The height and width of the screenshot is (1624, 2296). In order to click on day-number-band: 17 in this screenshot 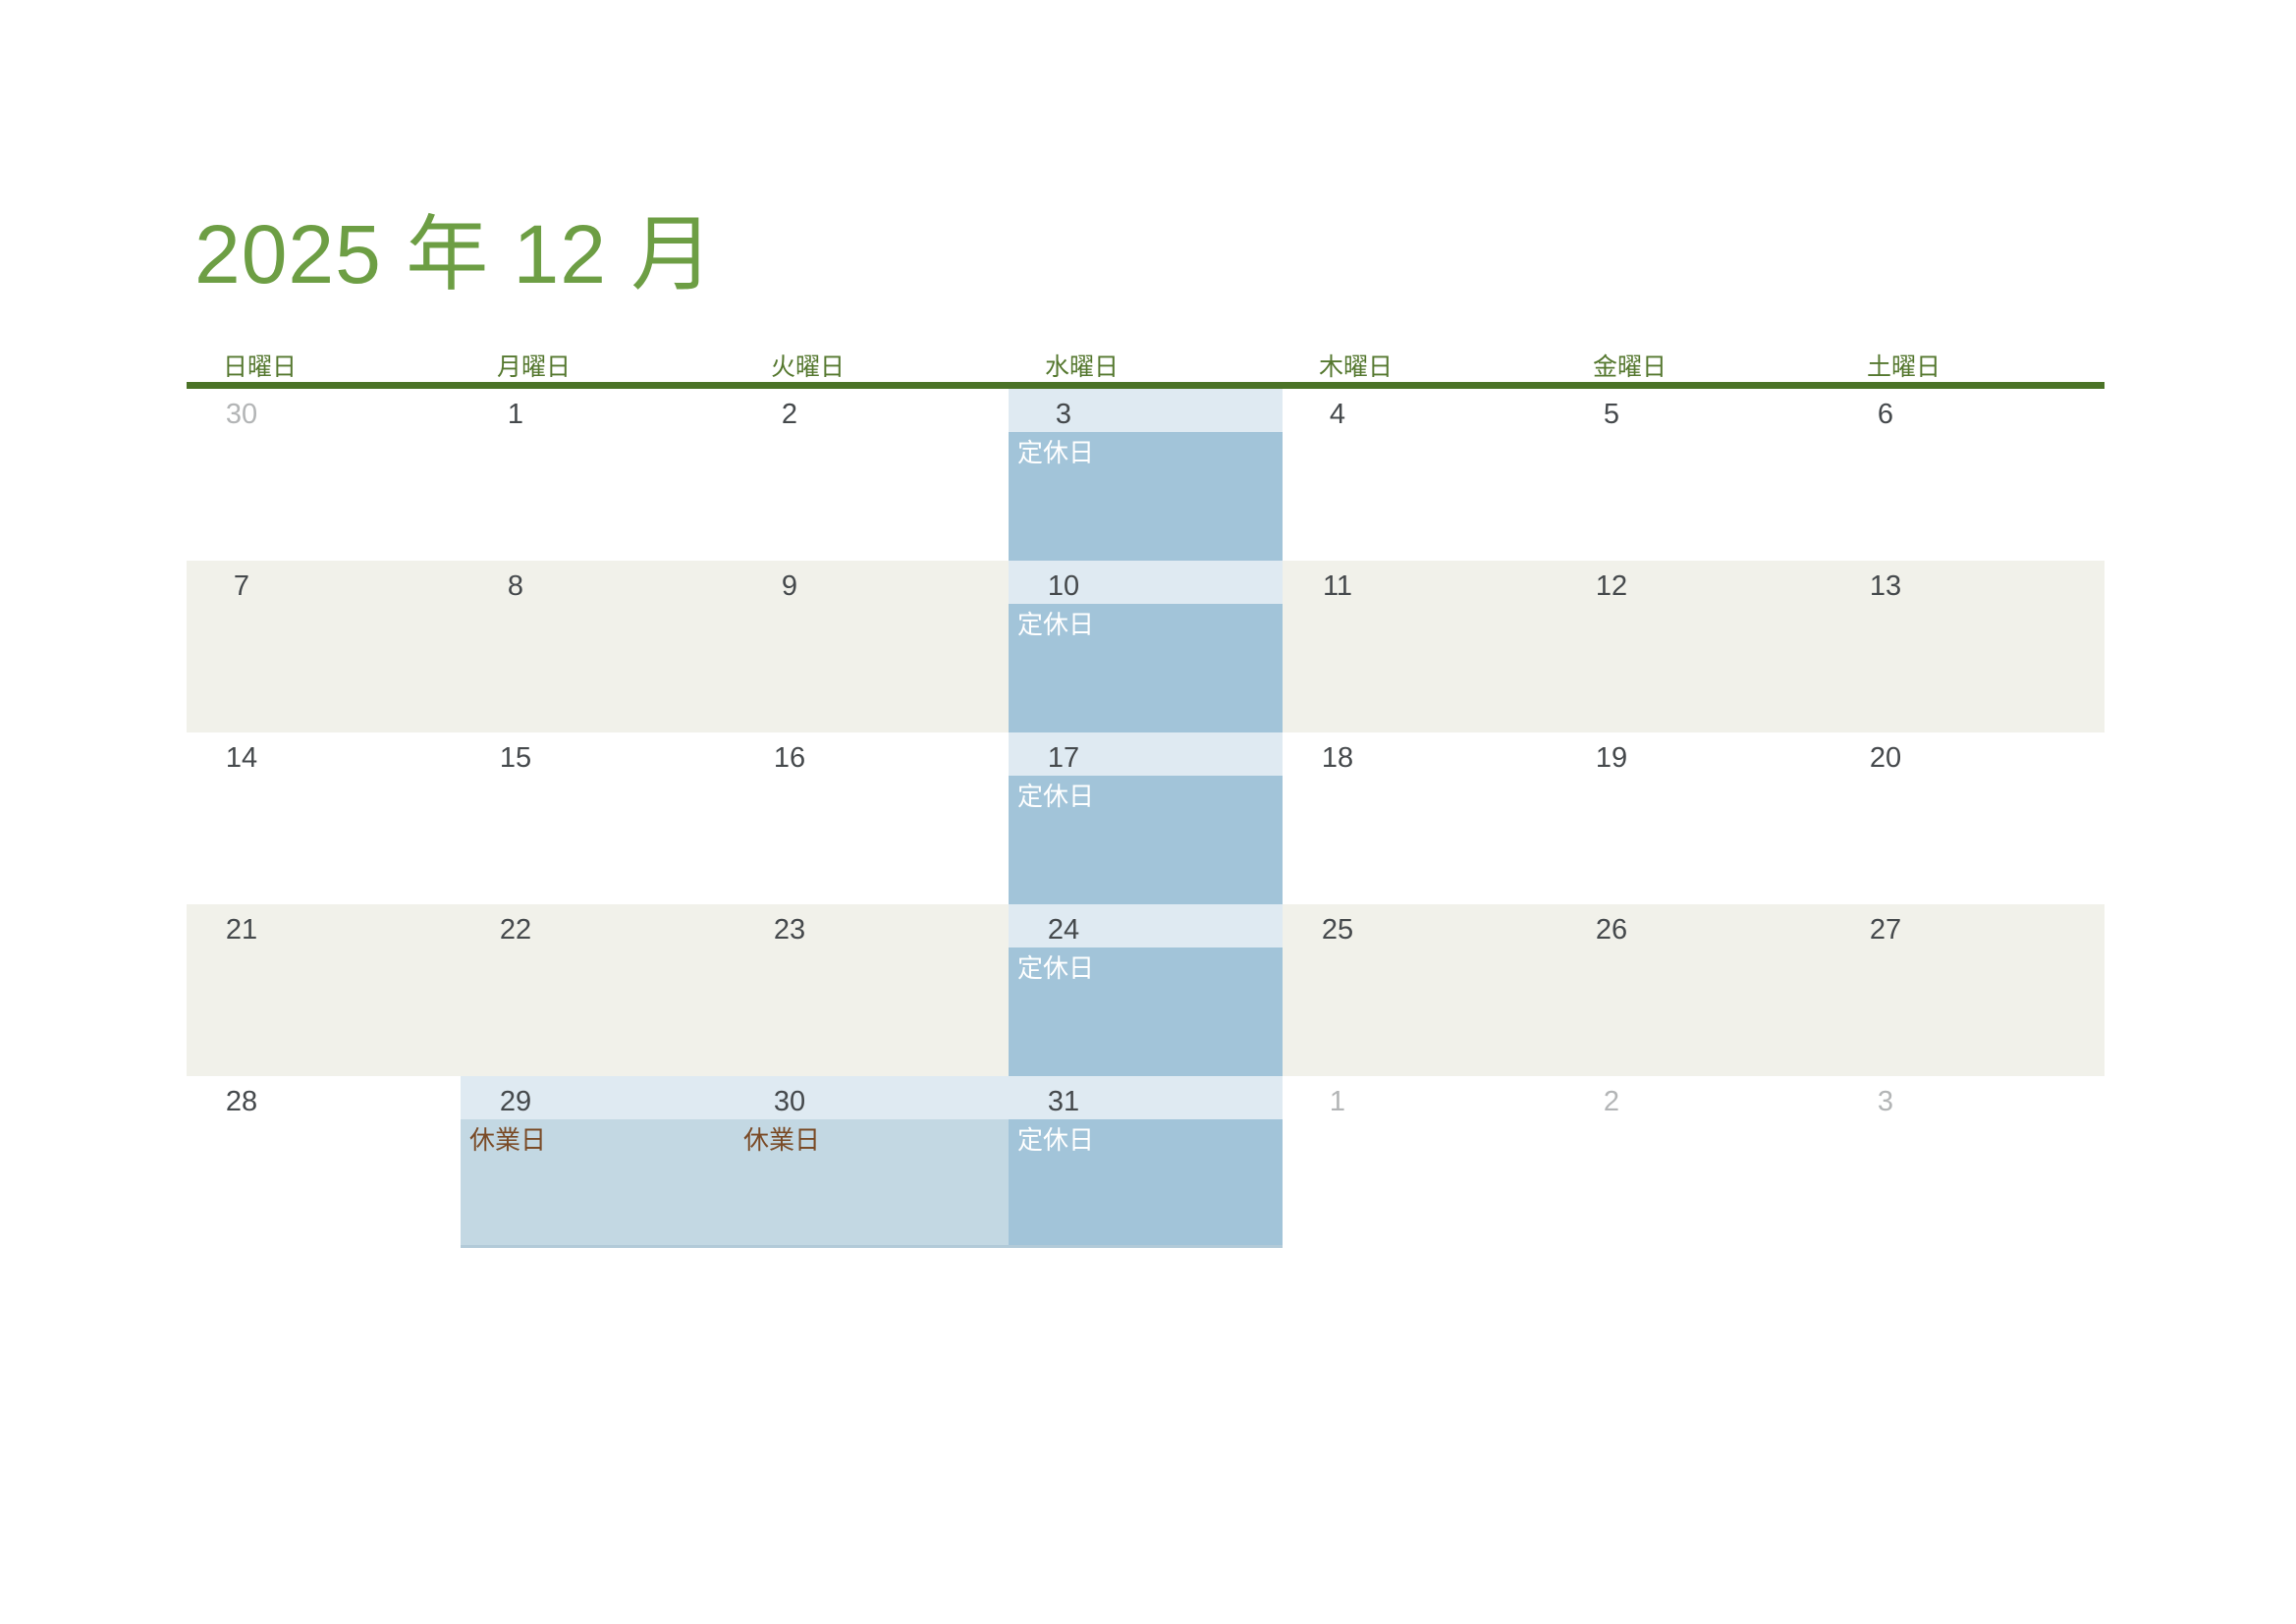, I will do `click(1146, 754)`.